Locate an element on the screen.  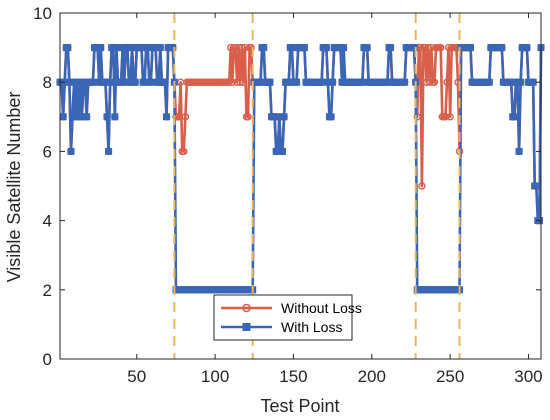
y-tick-label-0: 0 is located at coordinates (47, 359).